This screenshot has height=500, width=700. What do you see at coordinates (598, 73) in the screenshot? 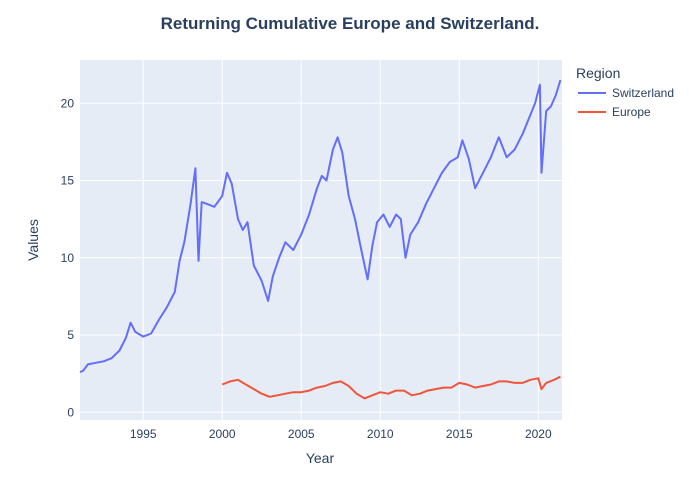
I see `legend-title: Region` at bounding box center [598, 73].